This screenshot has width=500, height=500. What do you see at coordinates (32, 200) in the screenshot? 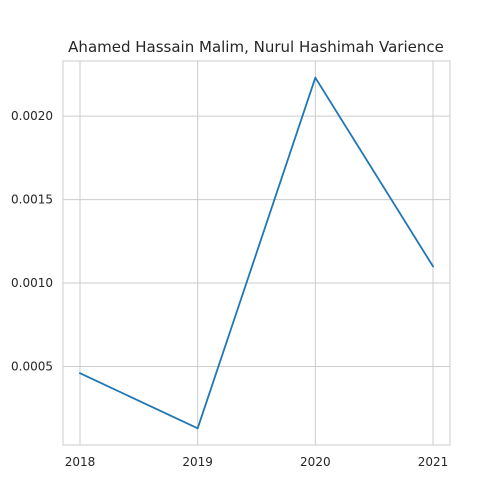
I see `y-tick-label: 0.0015` at bounding box center [32, 200].